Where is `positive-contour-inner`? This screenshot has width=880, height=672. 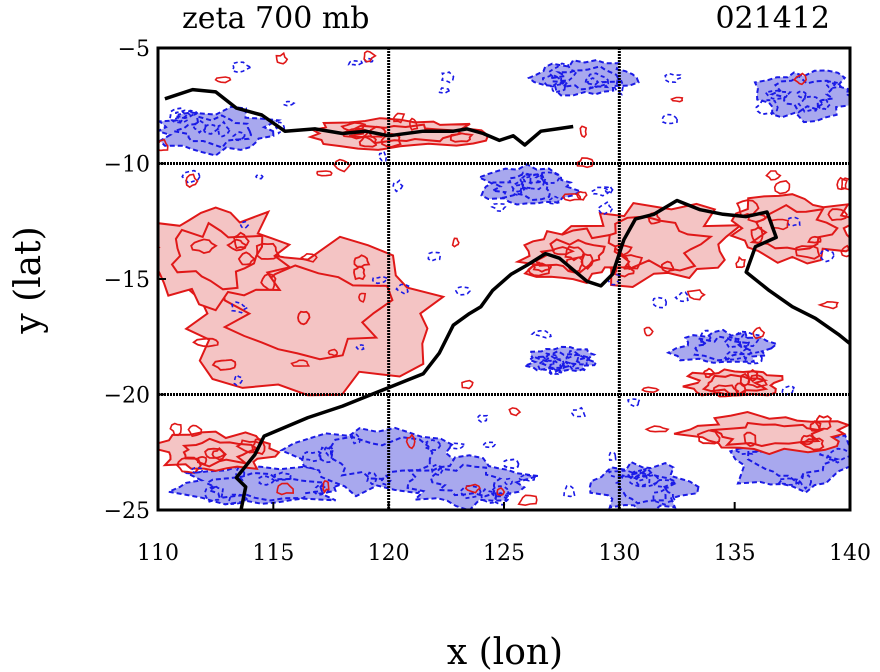
positive-contour-inner is located at coordinates (767, 434).